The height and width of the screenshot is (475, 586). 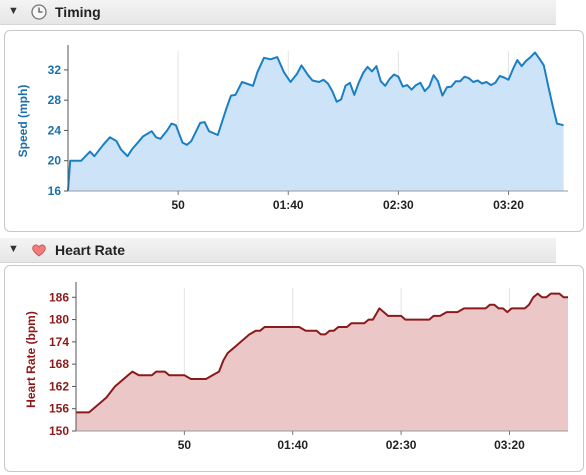 What do you see at coordinates (78, 12) in the screenshot?
I see `timing-section-title: Timing` at bounding box center [78, 12].